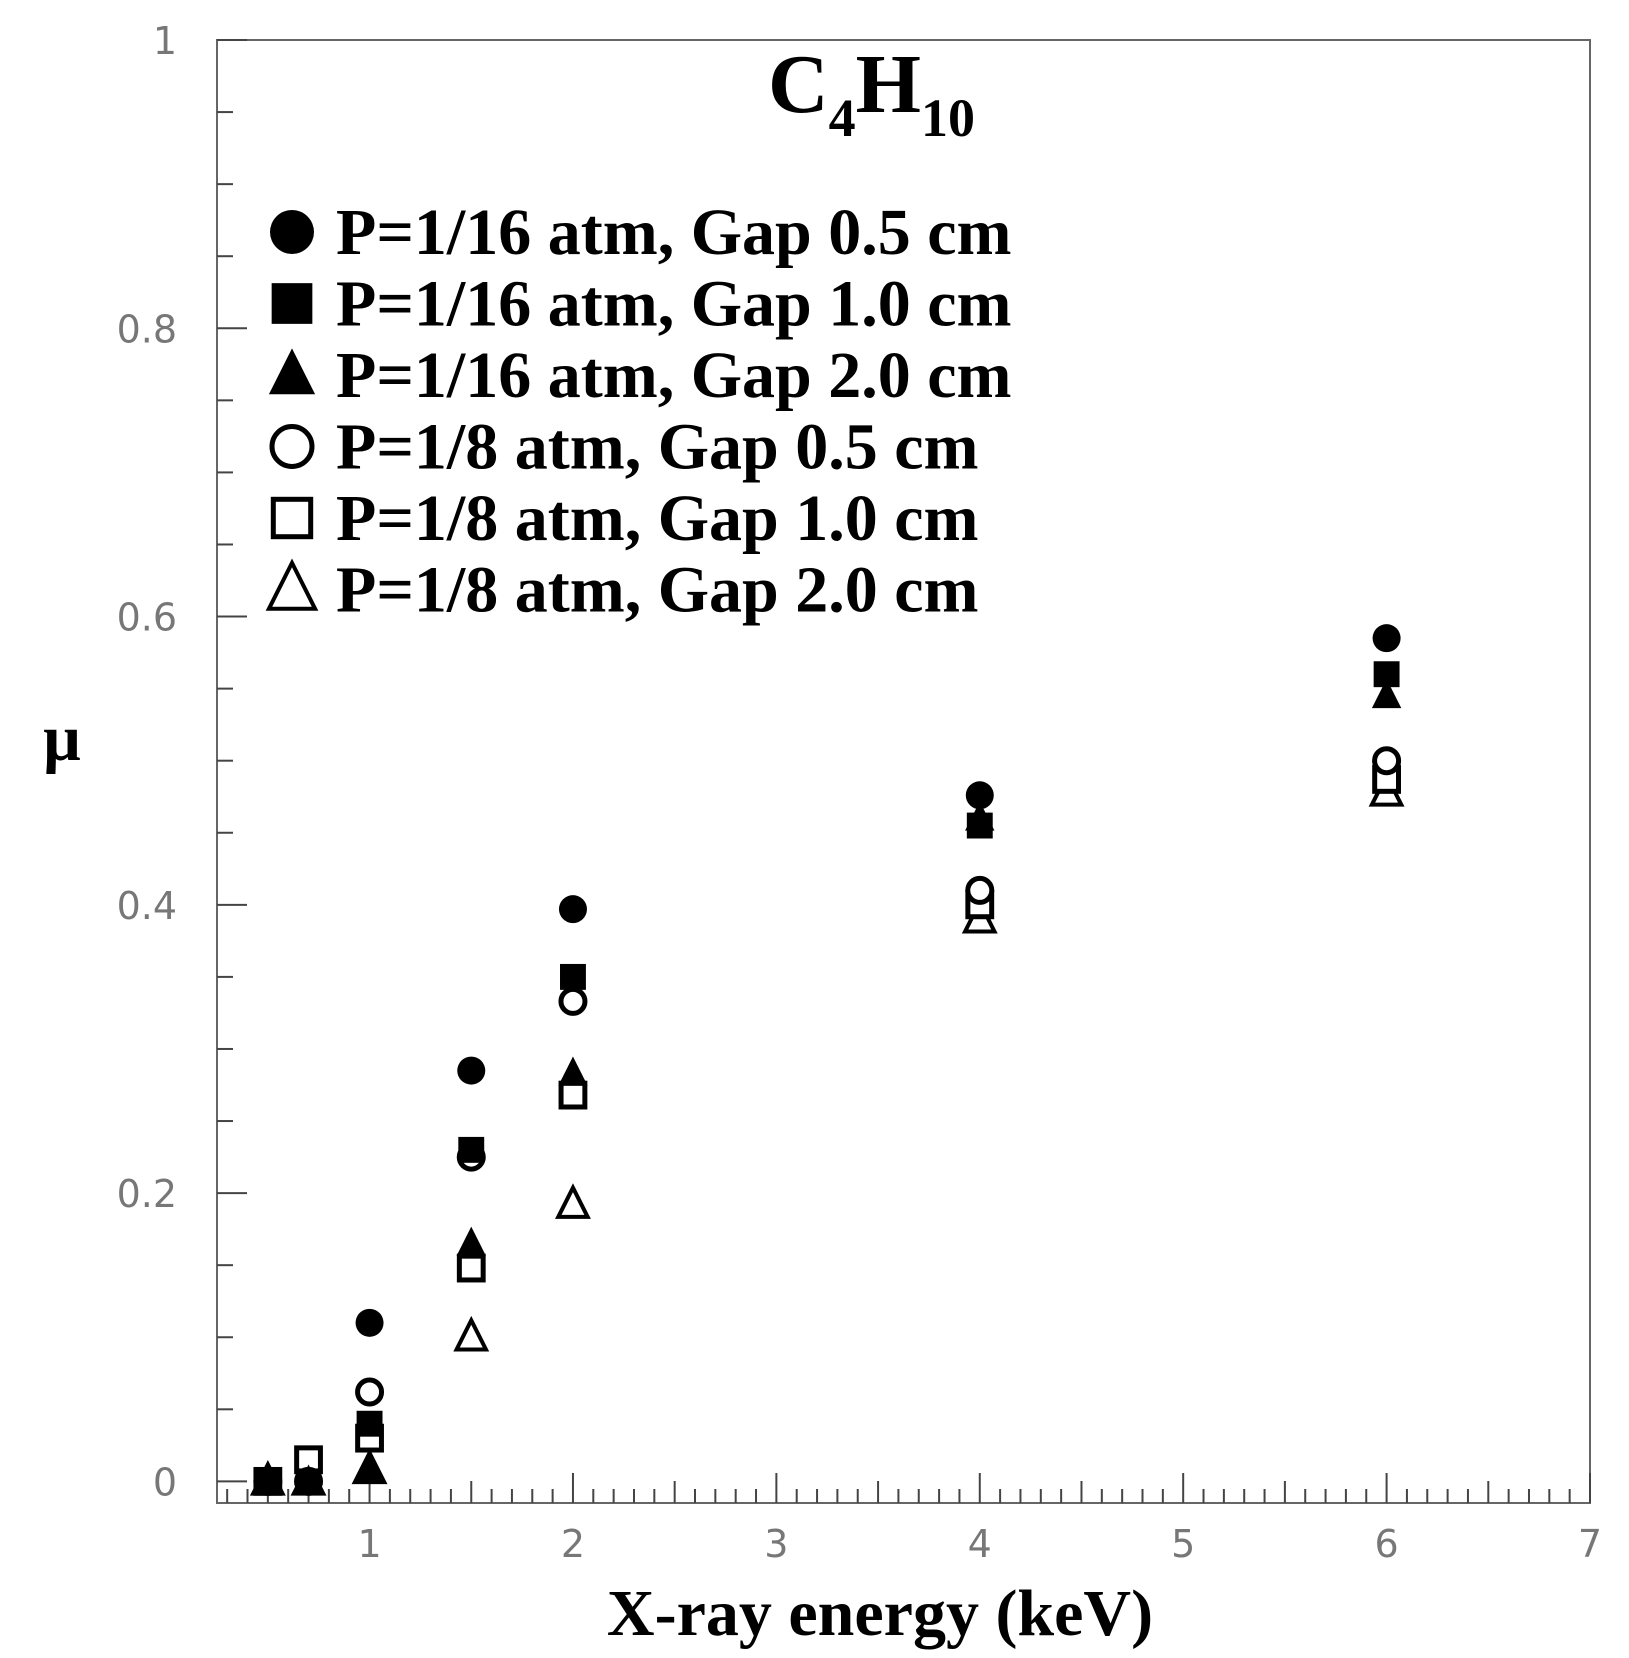 The height and width of the screenshot is (1658, 1629). I want to click on x-tick-label: 3, so click(776, 1544).